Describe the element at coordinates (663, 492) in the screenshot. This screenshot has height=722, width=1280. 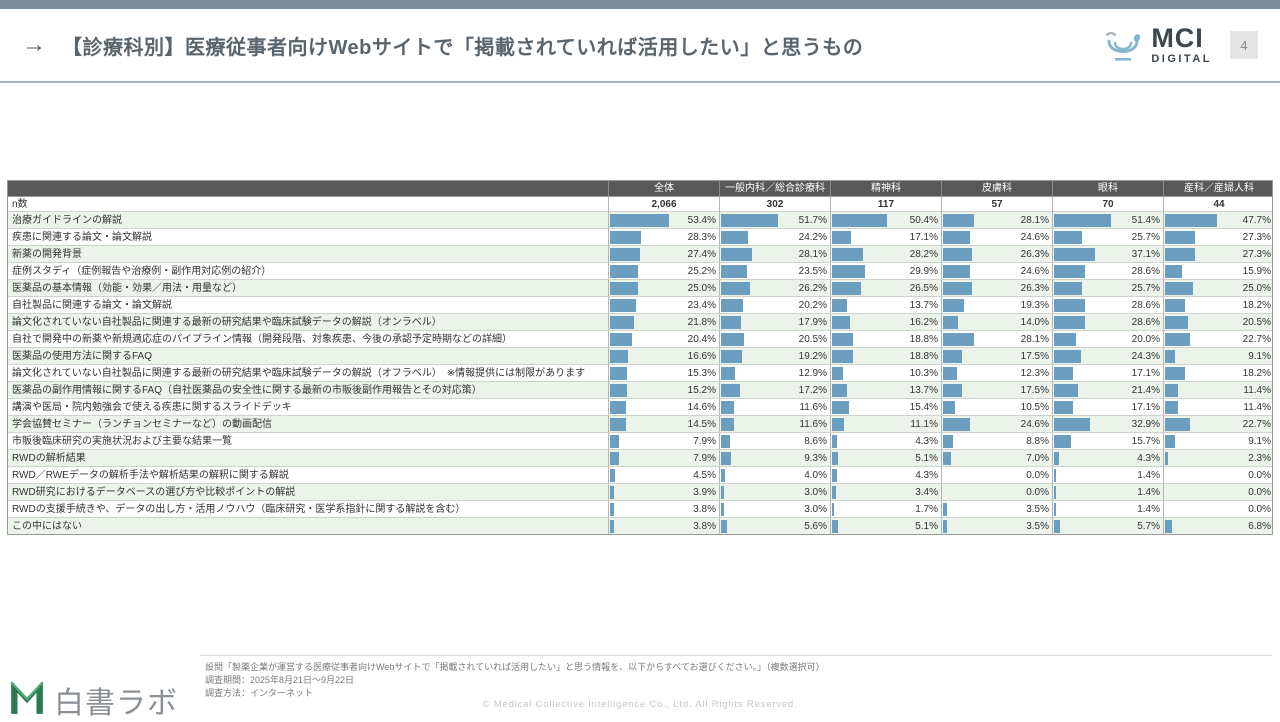
I see `data-cell: 3.9%` at that location.